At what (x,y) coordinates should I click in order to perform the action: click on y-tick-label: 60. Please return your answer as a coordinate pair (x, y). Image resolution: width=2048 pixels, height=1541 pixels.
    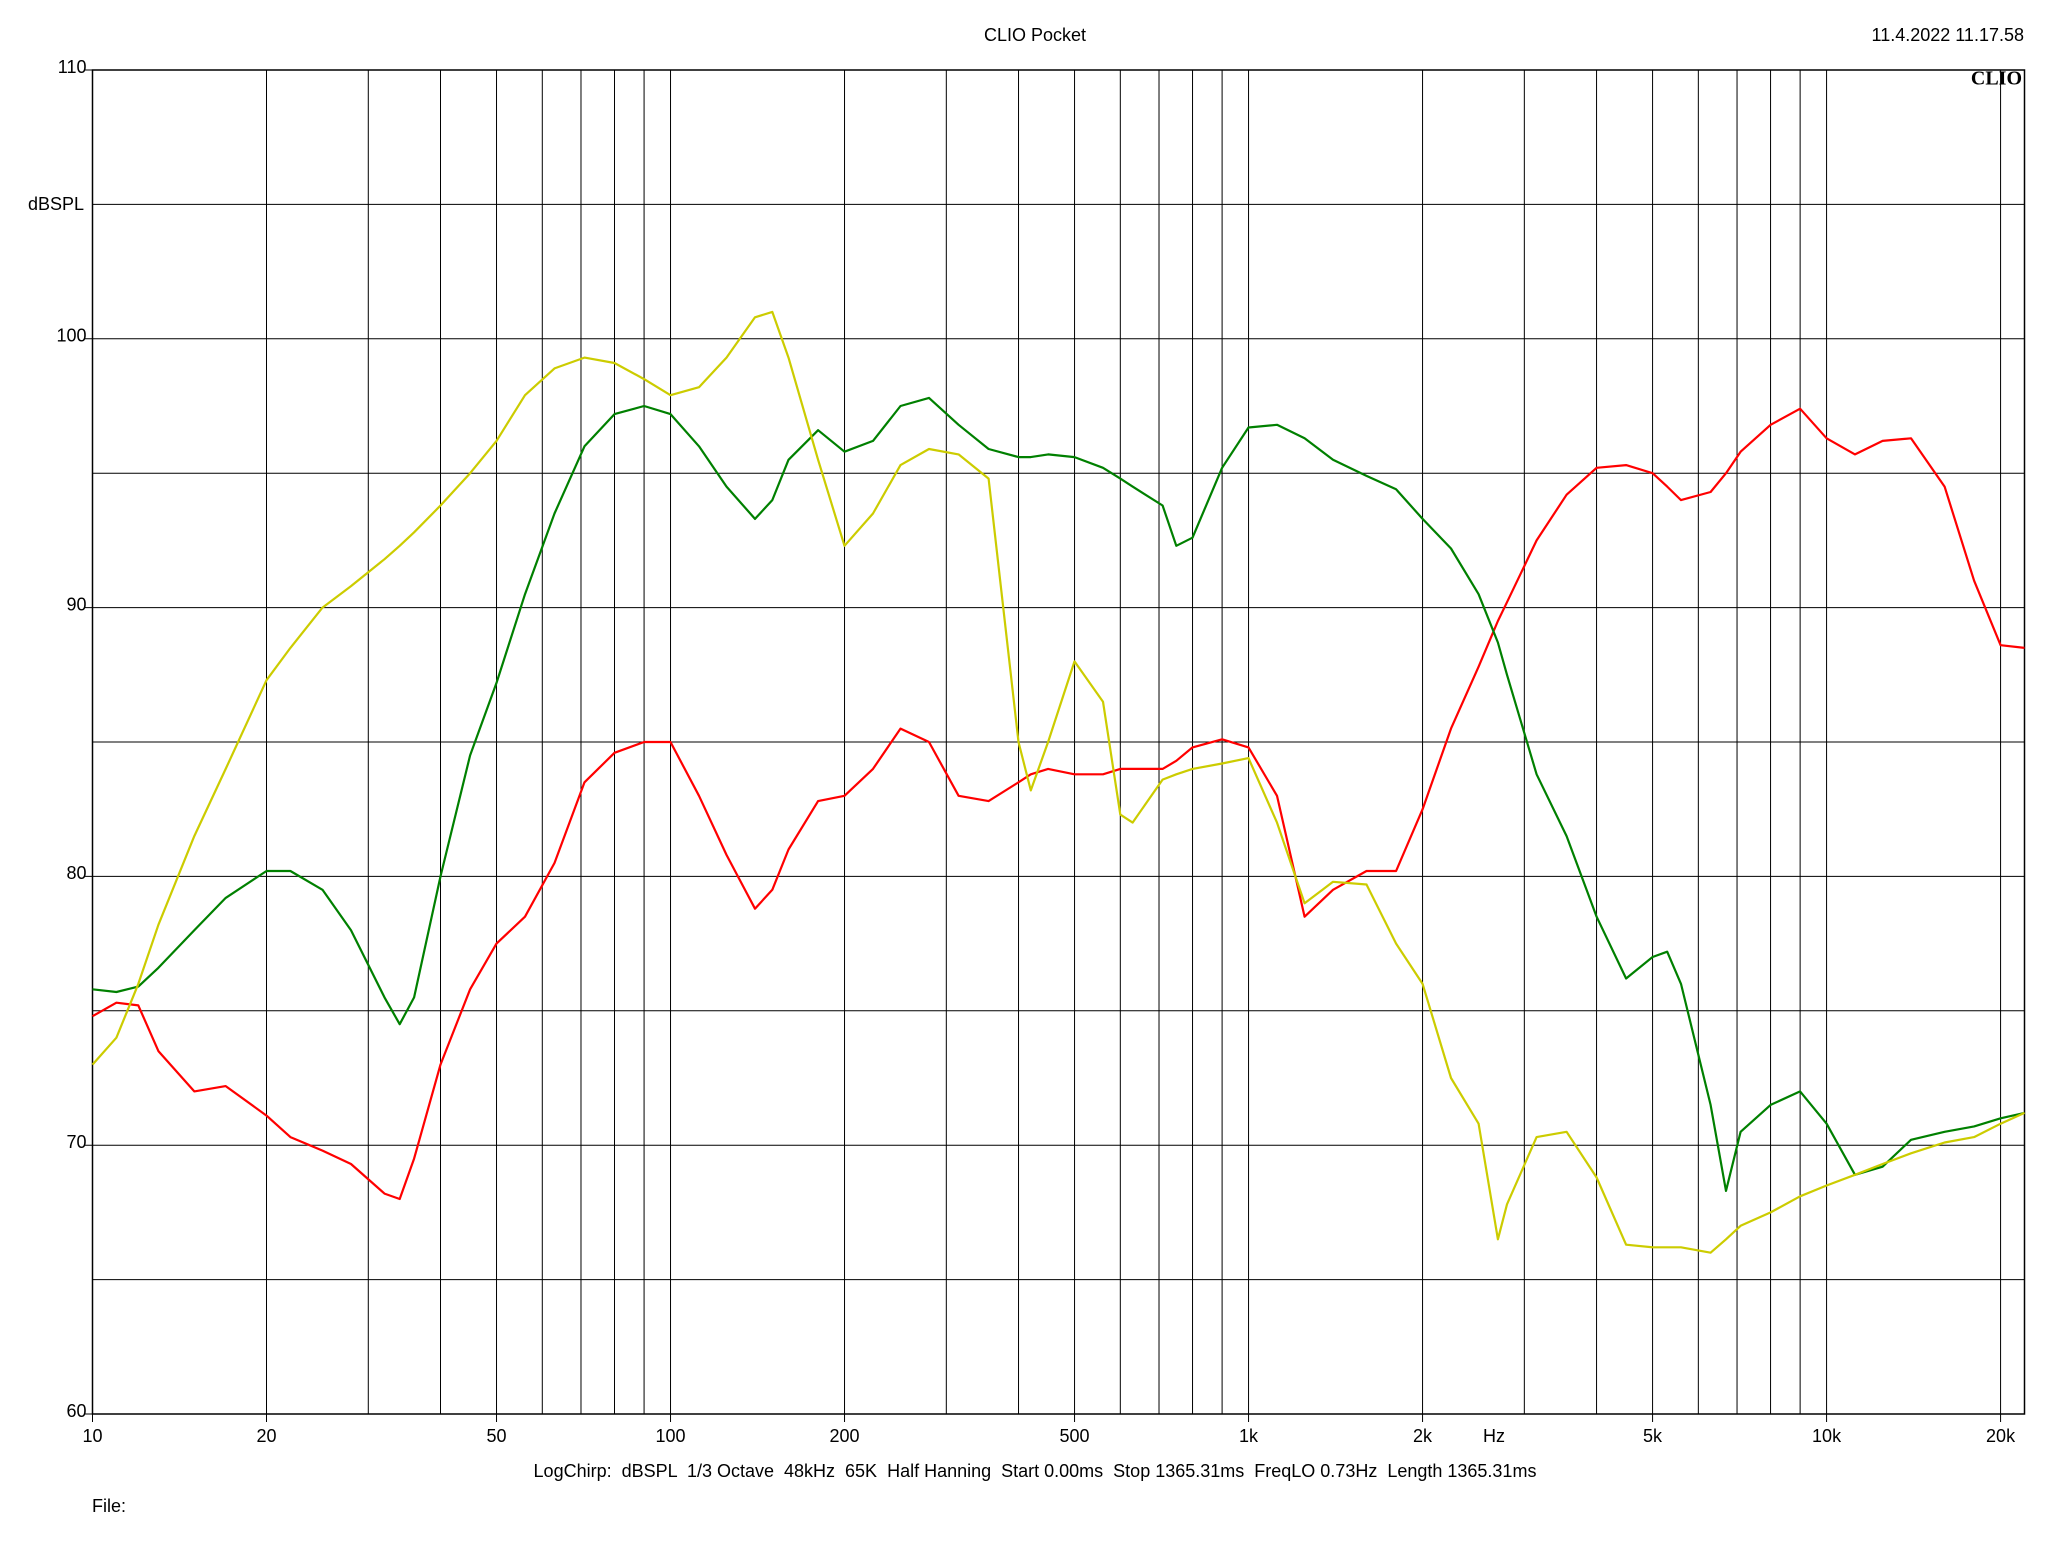
    Looking at the image, I should click on (76, 1411).